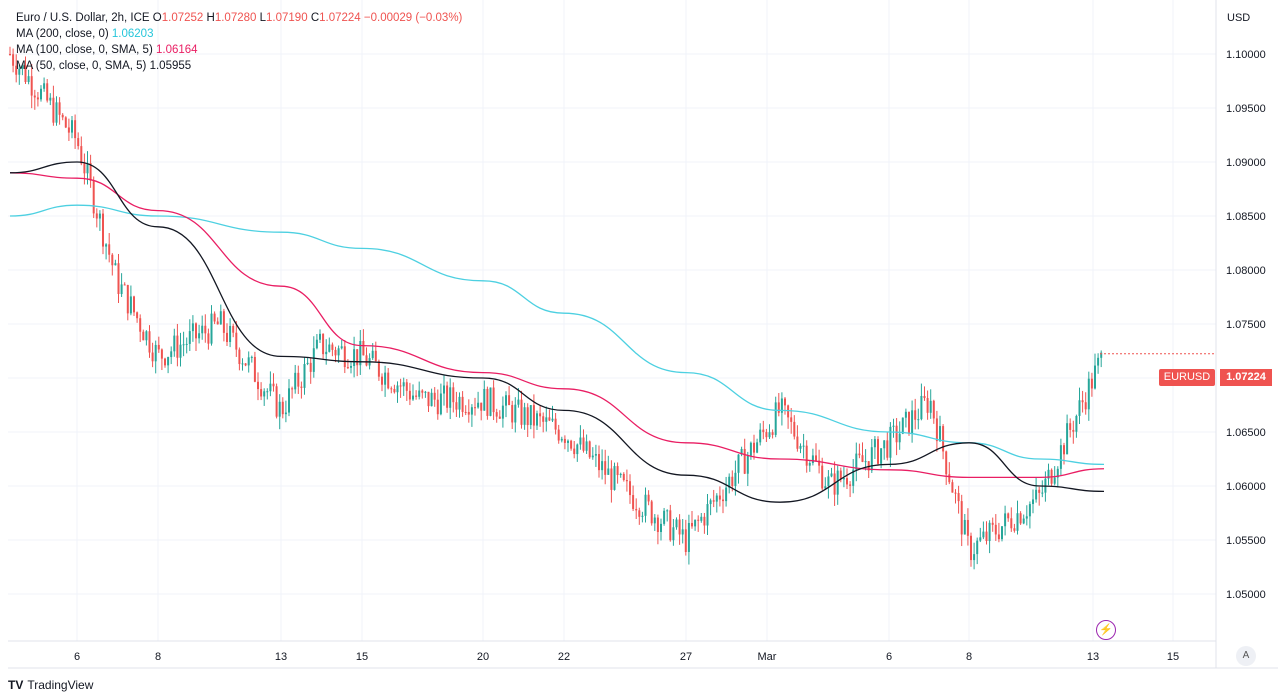 This screenshot has height=700, width=1278. Describe the element at coordinates (1173, 657) in the screenshot. I see `time-tick-label: 15` at that location.